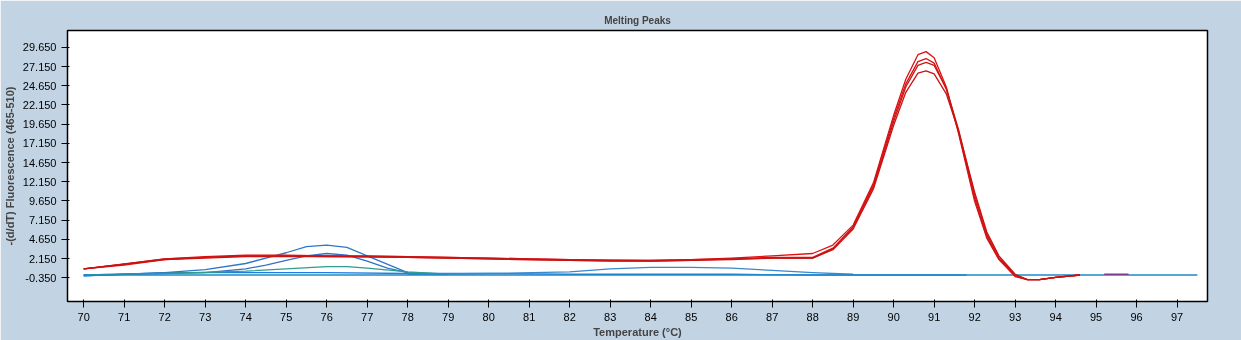 This screenshot has width=1241, height=340. Describe the element at coordinates (42, 200) in the screenshot. I see `y-tick-label: 9.650` at that location.